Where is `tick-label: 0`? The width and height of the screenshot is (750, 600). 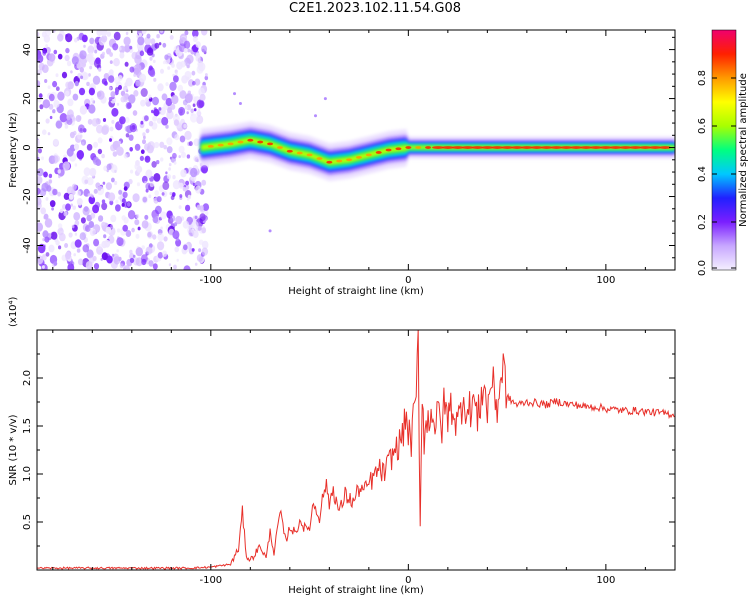 tick-label: 0 is located at coordinates (408, 580).